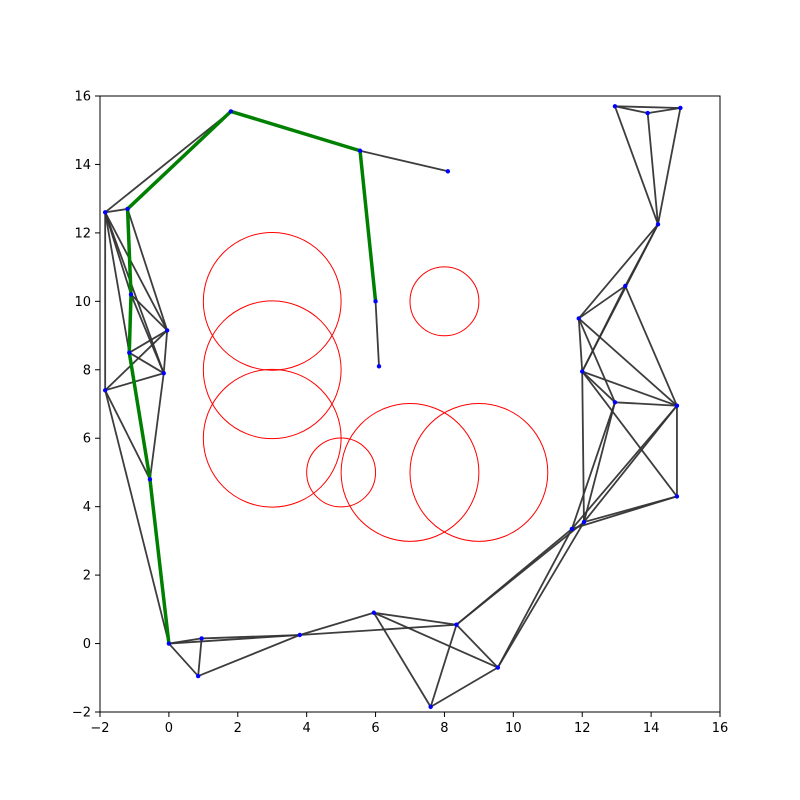 The image size is (800, 800). What do you see at coordinates (99, 728) in the screenshot?
I see `x-tick-label: −2` at bounding box center [99, 728].